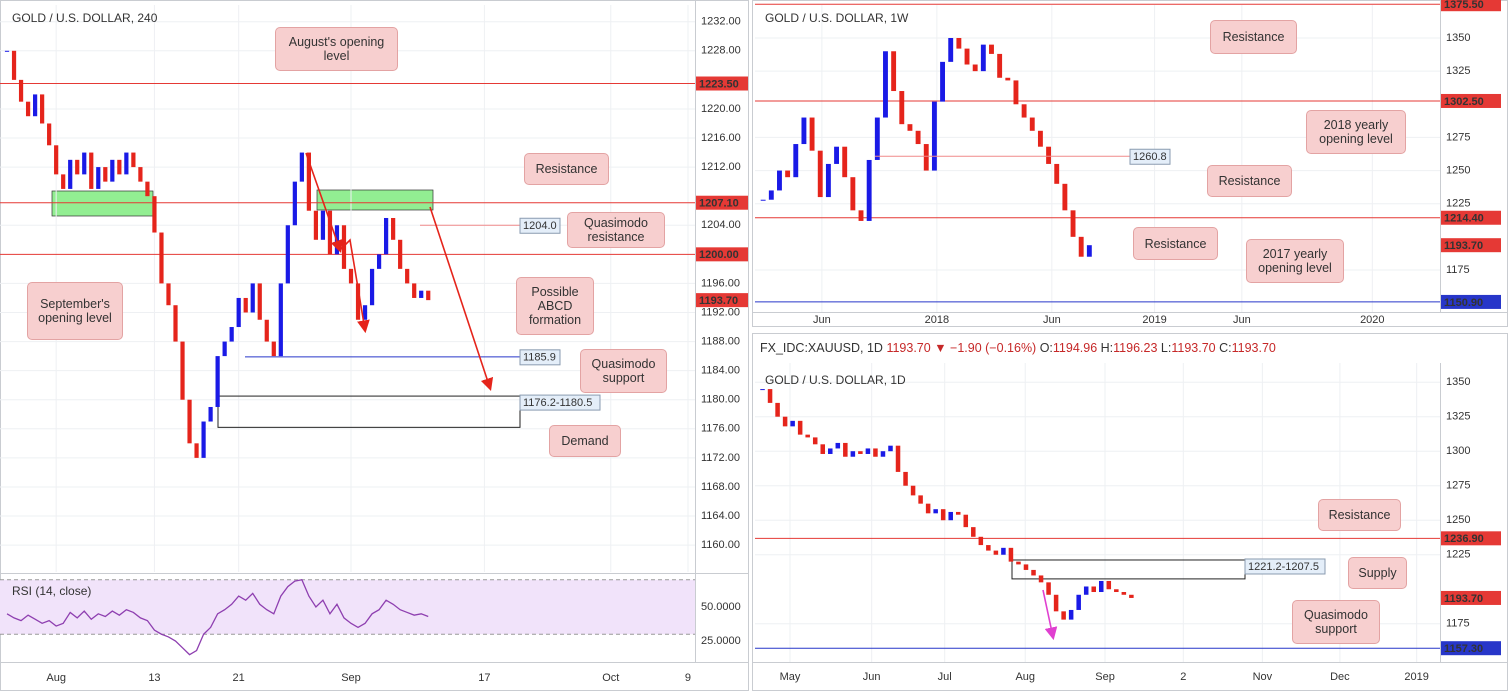 This screenshot has height=691, width=1508. Describe the element at coordinates (721, 641) in the screenshot. I see `y-tick-label: 25.0000` at that location.